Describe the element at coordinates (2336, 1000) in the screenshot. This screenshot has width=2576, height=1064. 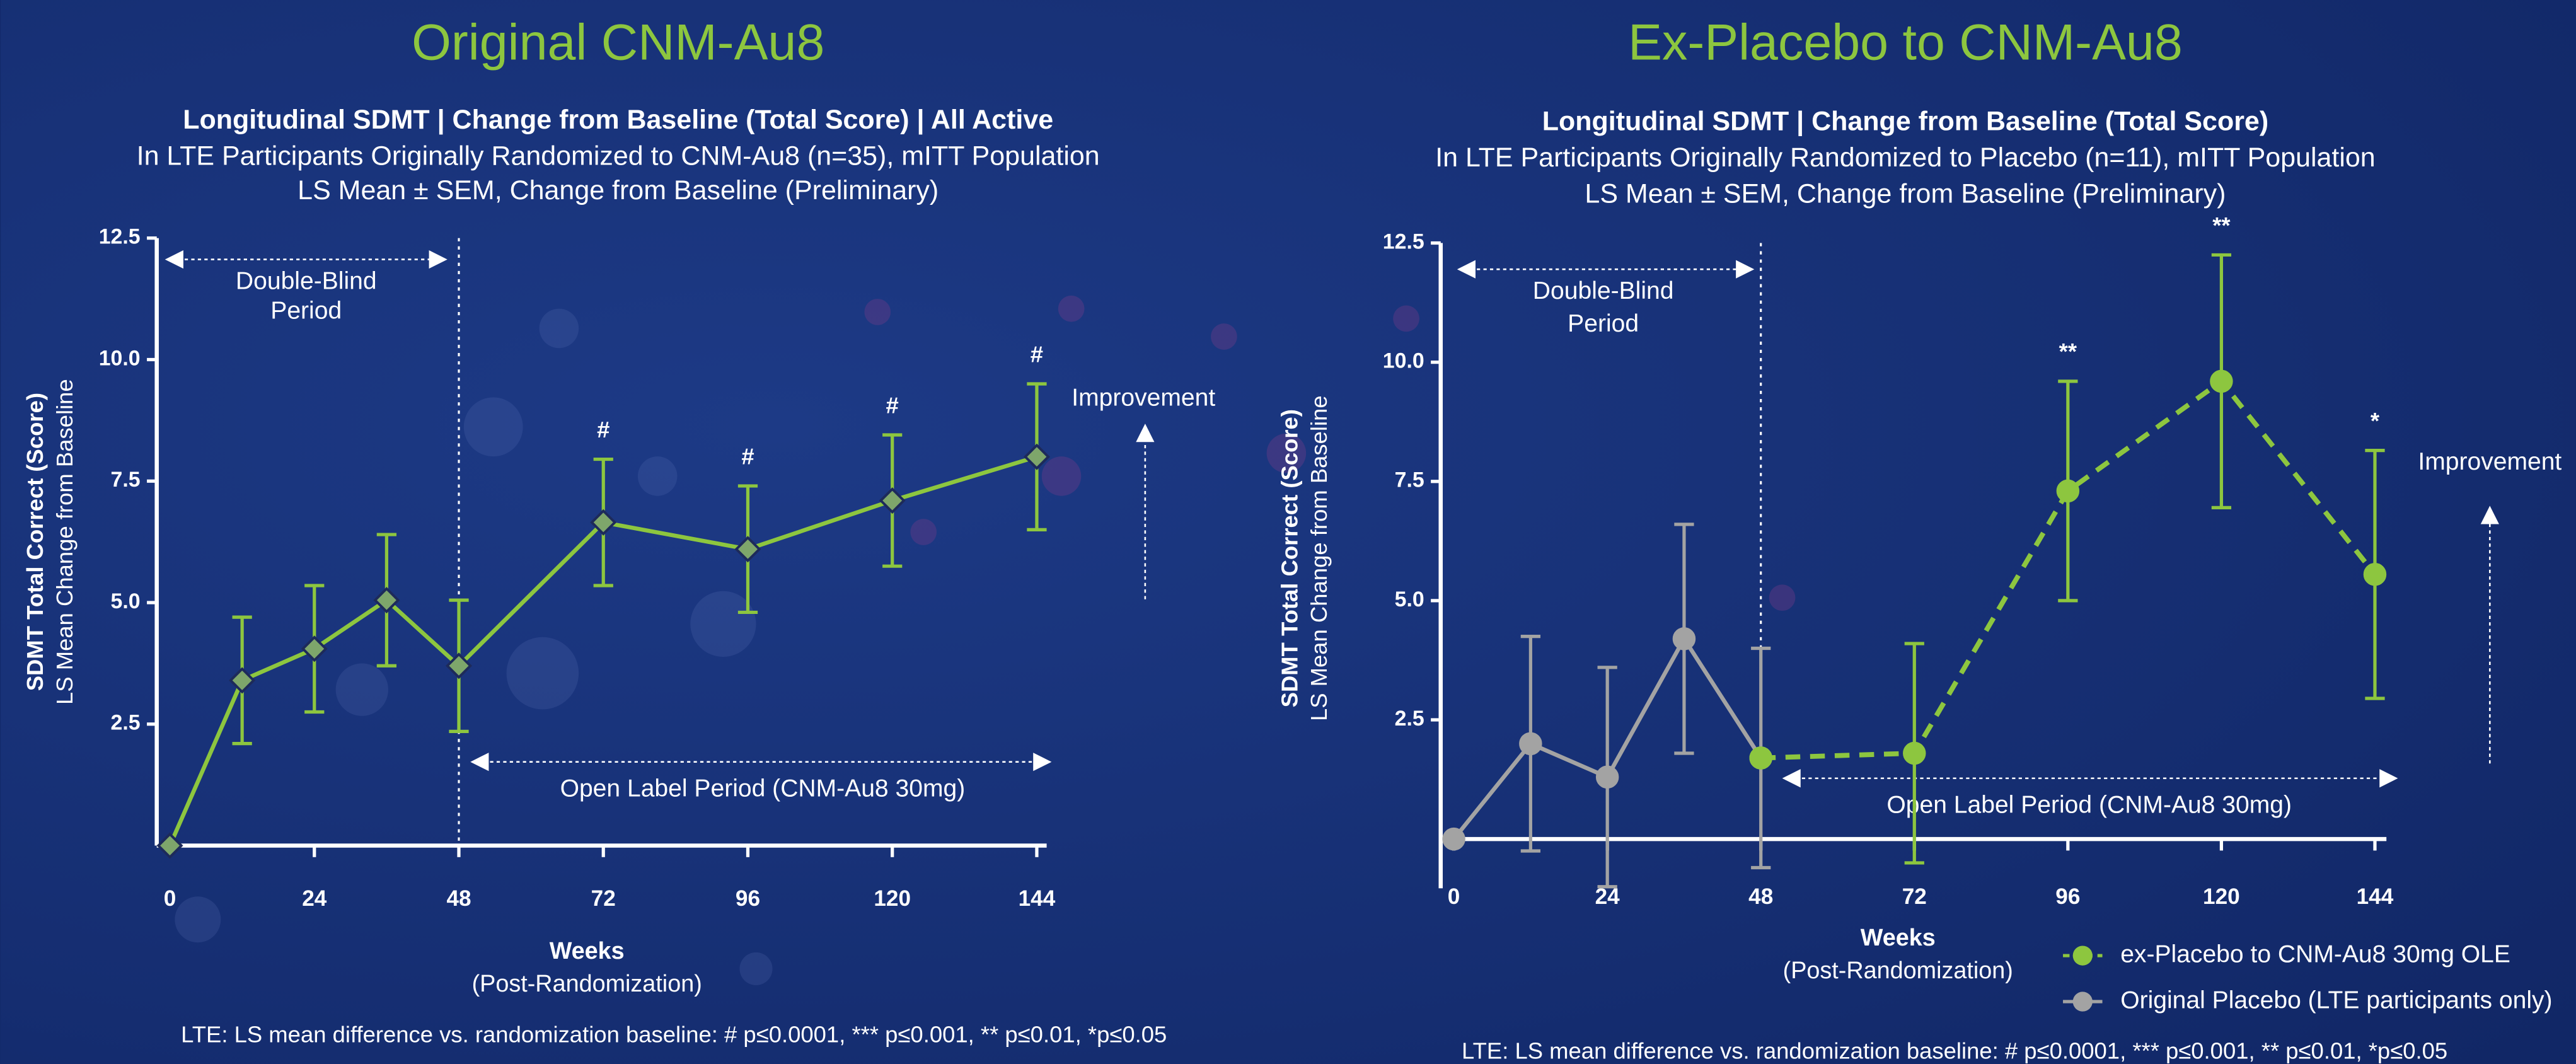
I see `legend-label: Original Placebo (LTE participants only)` at that location.